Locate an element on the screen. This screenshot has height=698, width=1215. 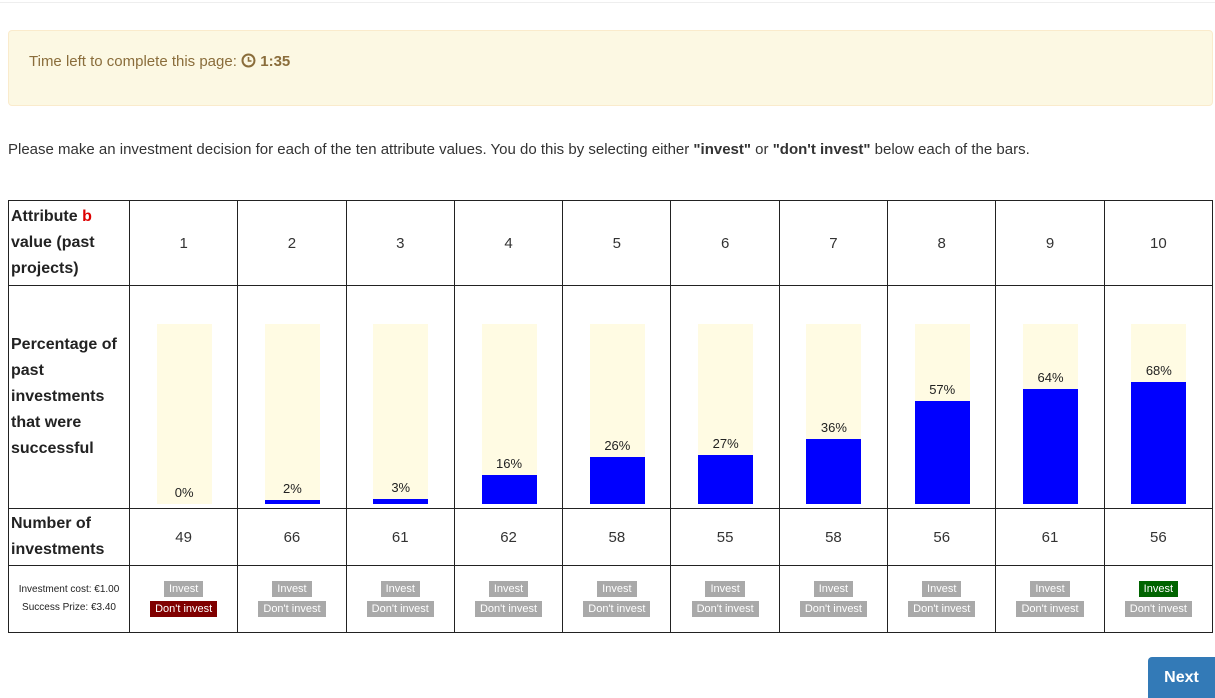
text: Attribute is located at coordinates (47, 216).